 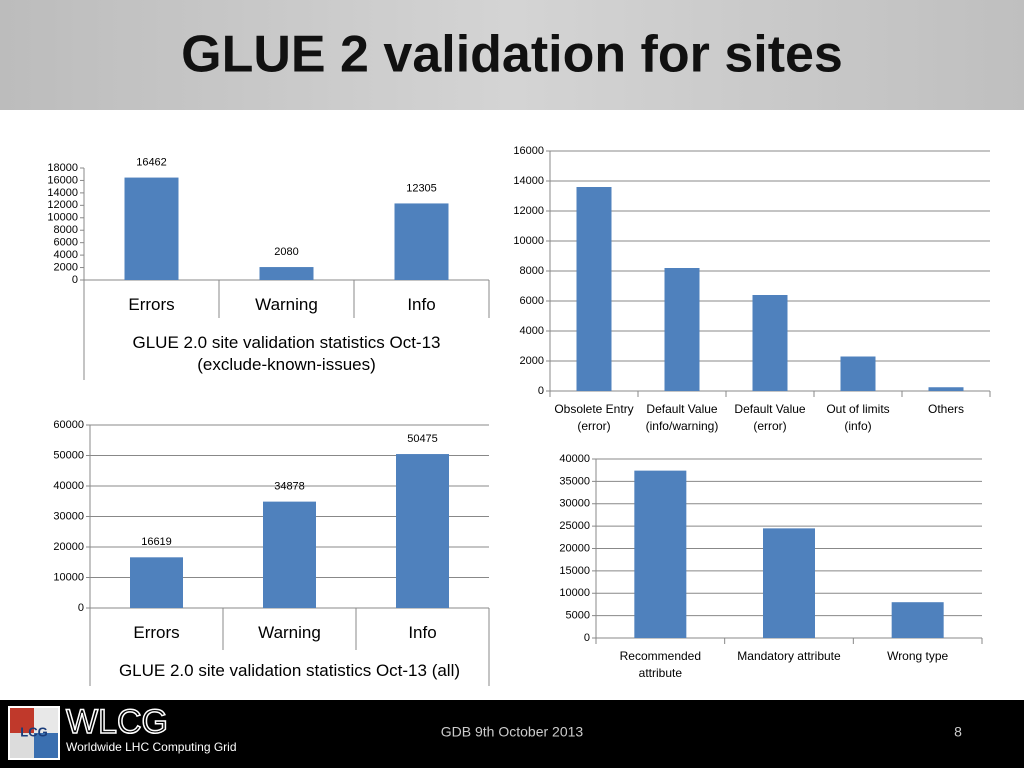 What do you see at coordinates (151, 747) in the screenshot?
I see `logo-subtitle: Worldwide LHC Computing Grid` at bounding box center [151, 747].